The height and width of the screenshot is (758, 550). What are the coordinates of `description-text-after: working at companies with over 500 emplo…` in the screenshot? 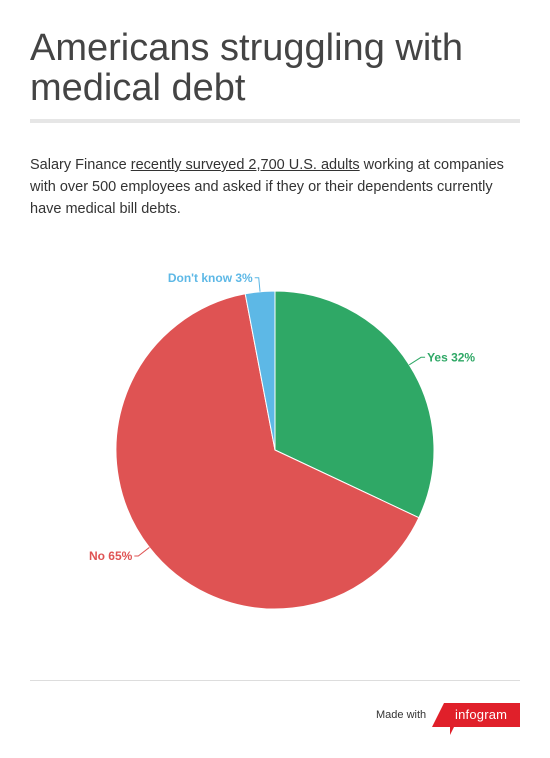 It's located at (267, 187).